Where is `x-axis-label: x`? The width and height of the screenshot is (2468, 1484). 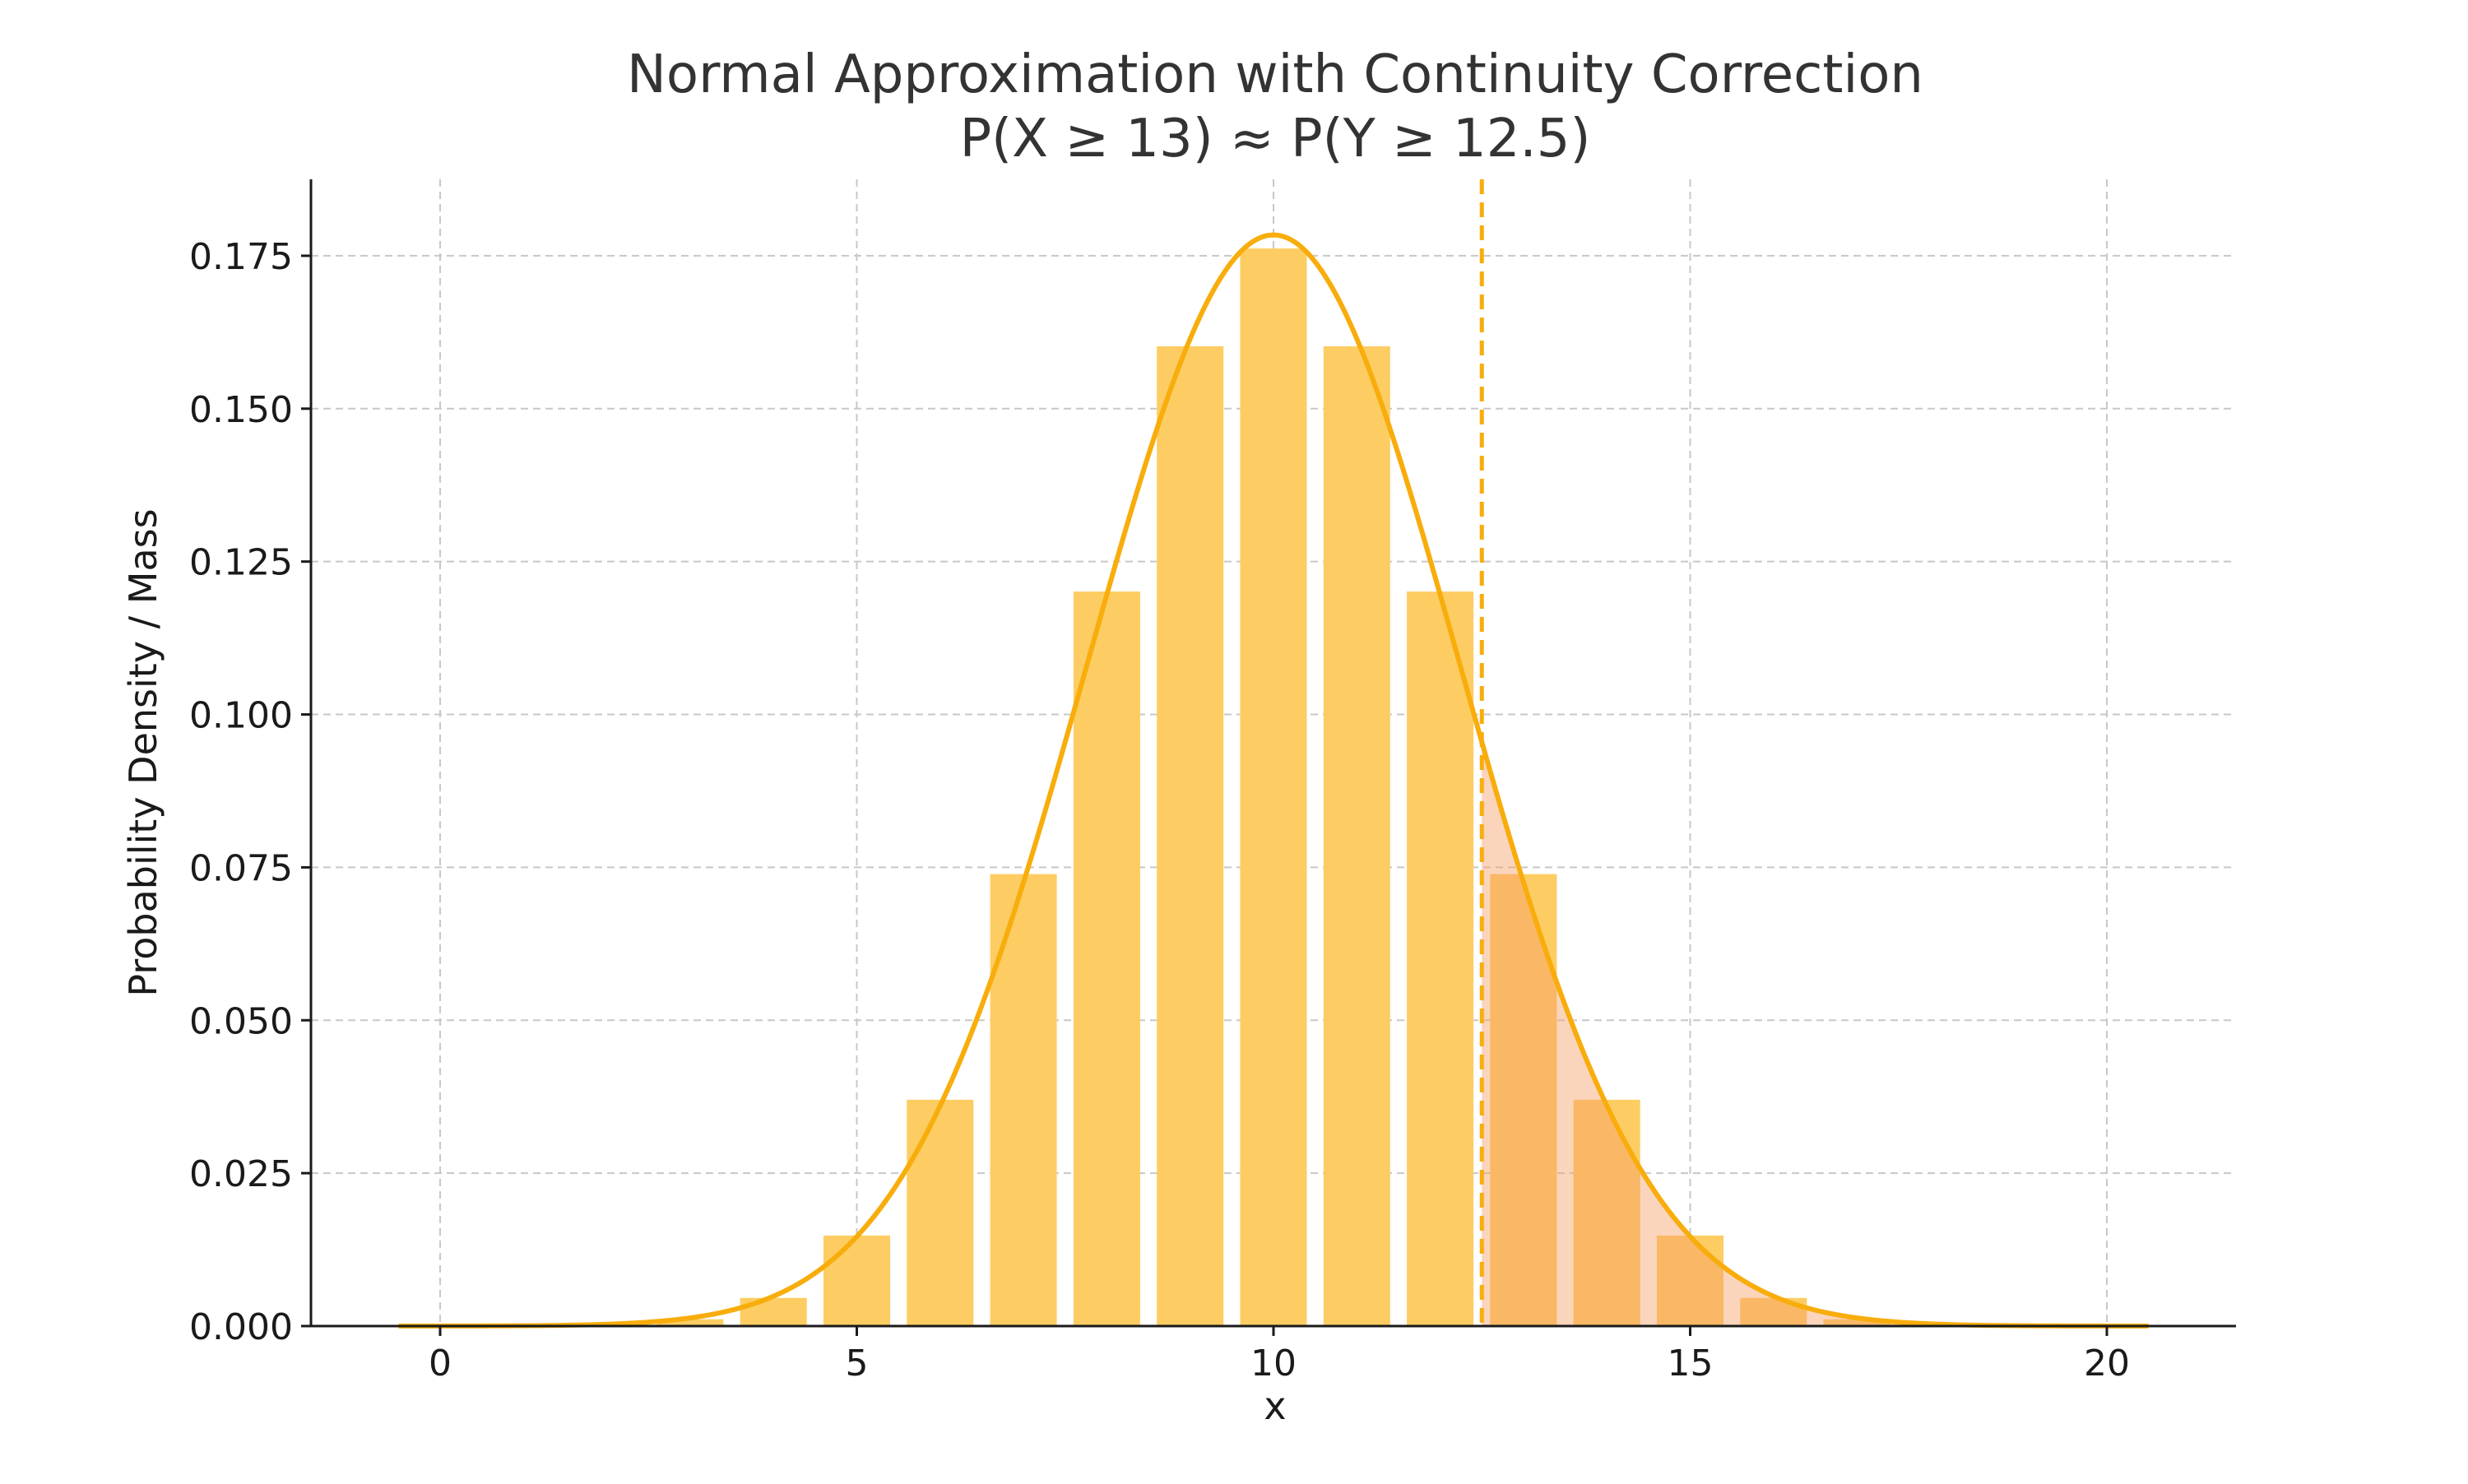
x-axis-label: x is located at coordinates (1275, 1406).